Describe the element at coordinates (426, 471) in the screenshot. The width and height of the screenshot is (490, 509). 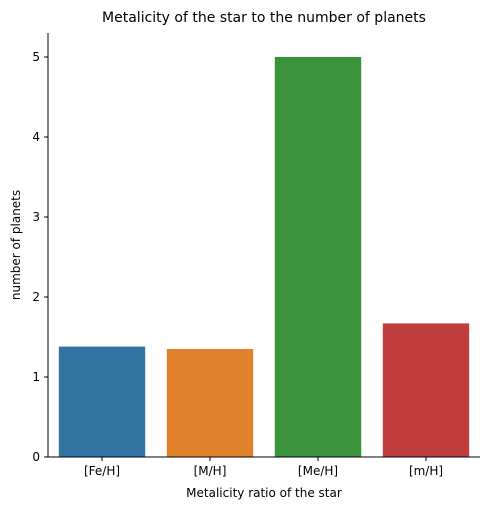
I see `x-tick-label-3: [m/H]` at that location.